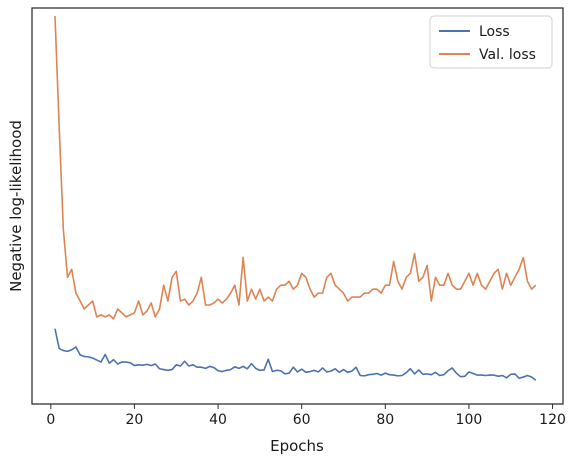 The image size is (573, 467). What do you see at coordinates (302, 420) in the screenshot?
I see `x-tick-label: 60` at bounding box center [302, 420].